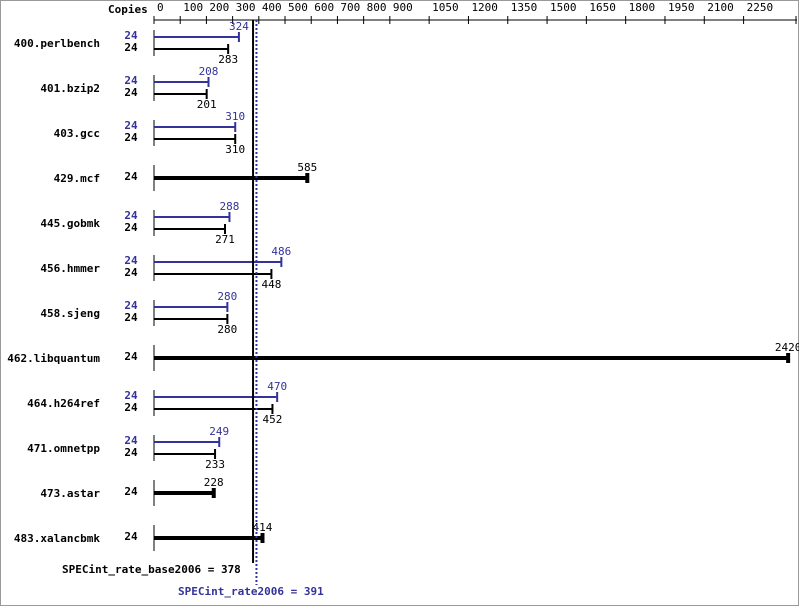 The image size is (799, 606). What do you see at coordinates (207, 104) in the screenshot?
I see `value-label: 201` at bounding box center [207, 104].